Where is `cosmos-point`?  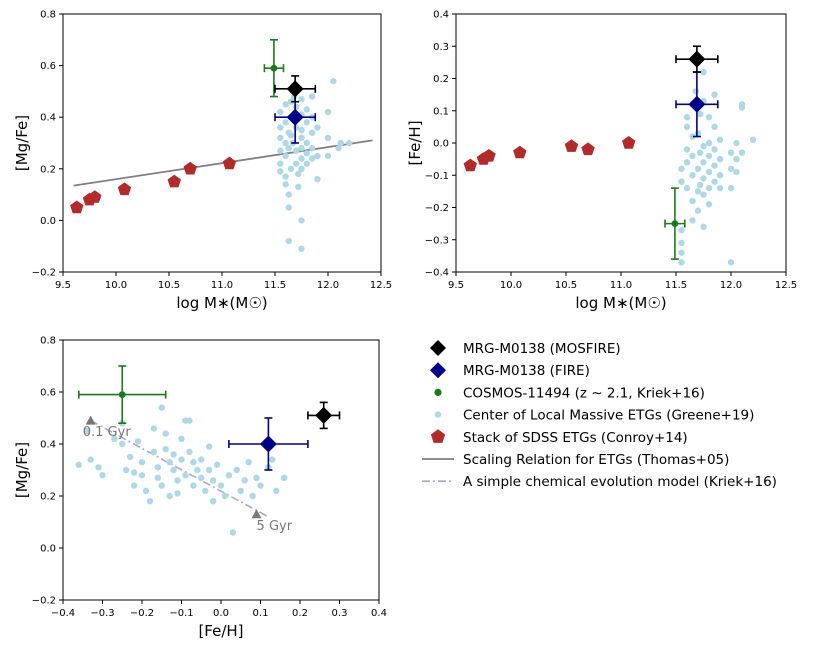 cosmos-point is located at coordinates (122, 394).